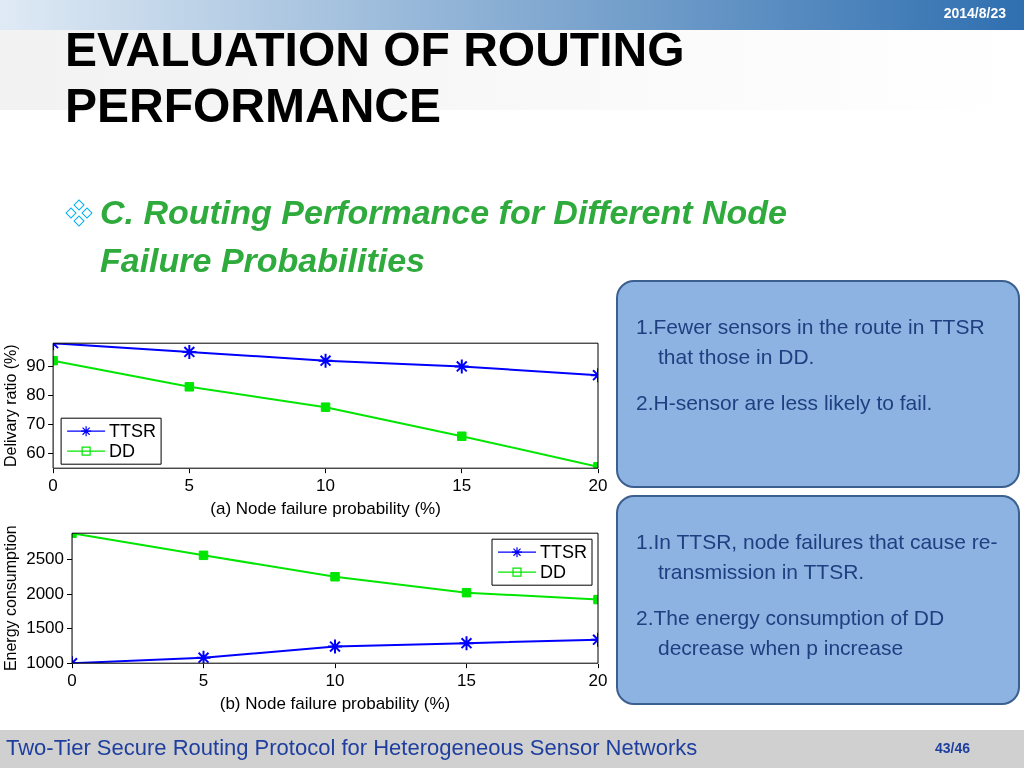  I want to click on text: 2.The energy consumption of DD decrease when p increase, so click(791, 633).